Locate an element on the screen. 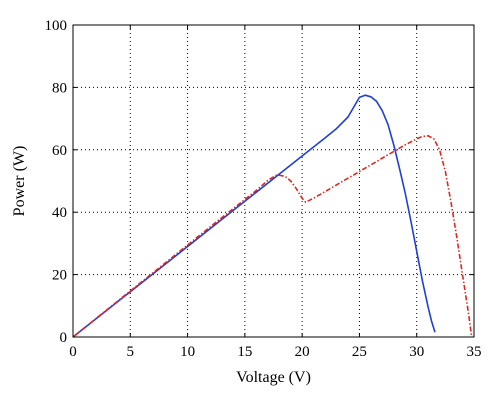  y-tick-label: 40 is located at coordinates (59, 213).